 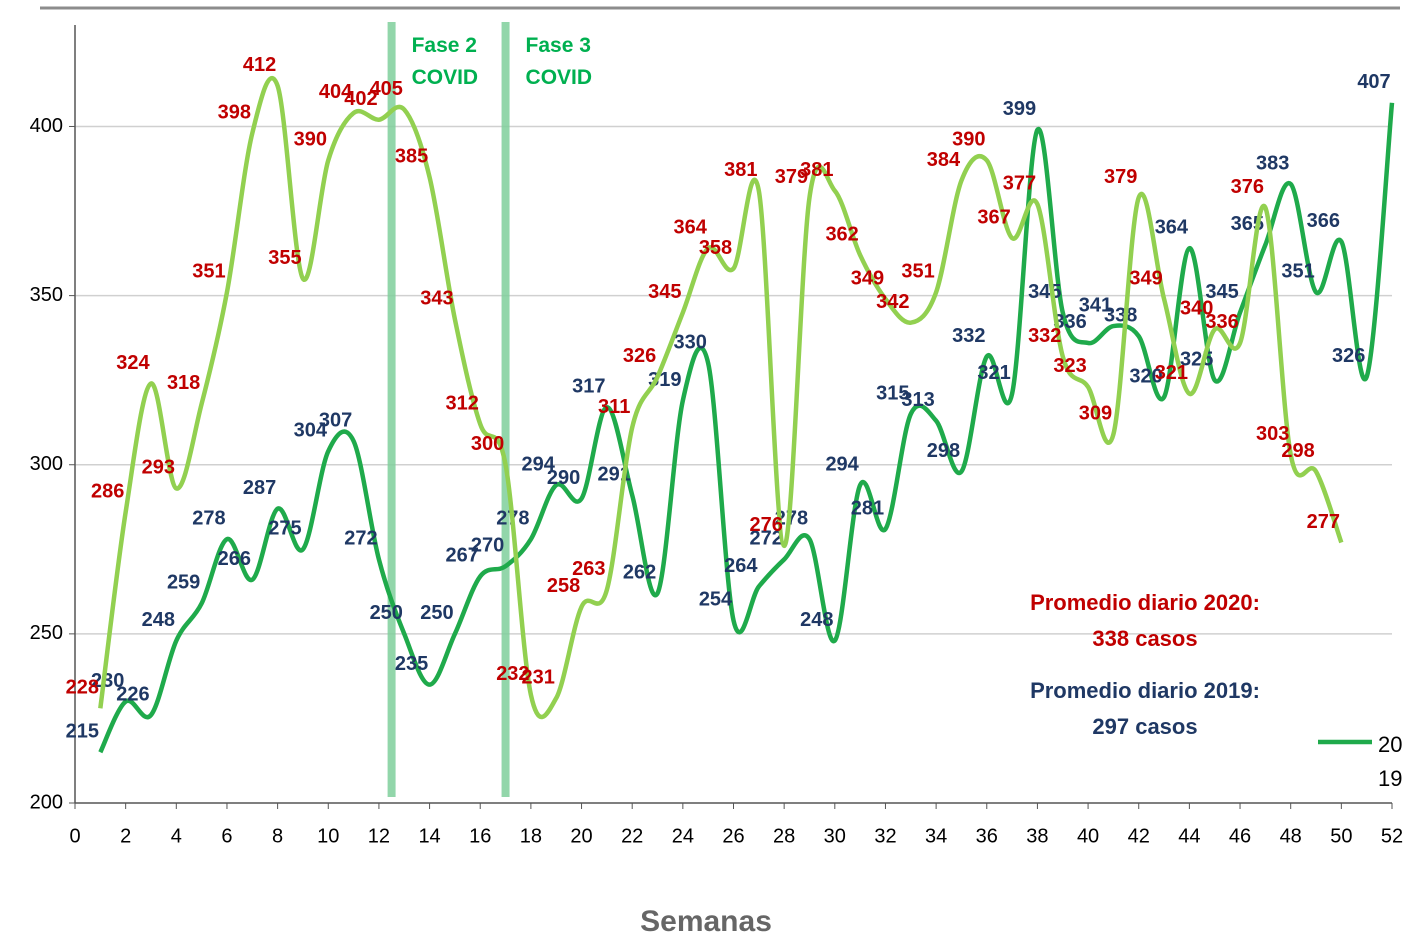 I want to click on data-label: 281, so click(x=867, y=508).